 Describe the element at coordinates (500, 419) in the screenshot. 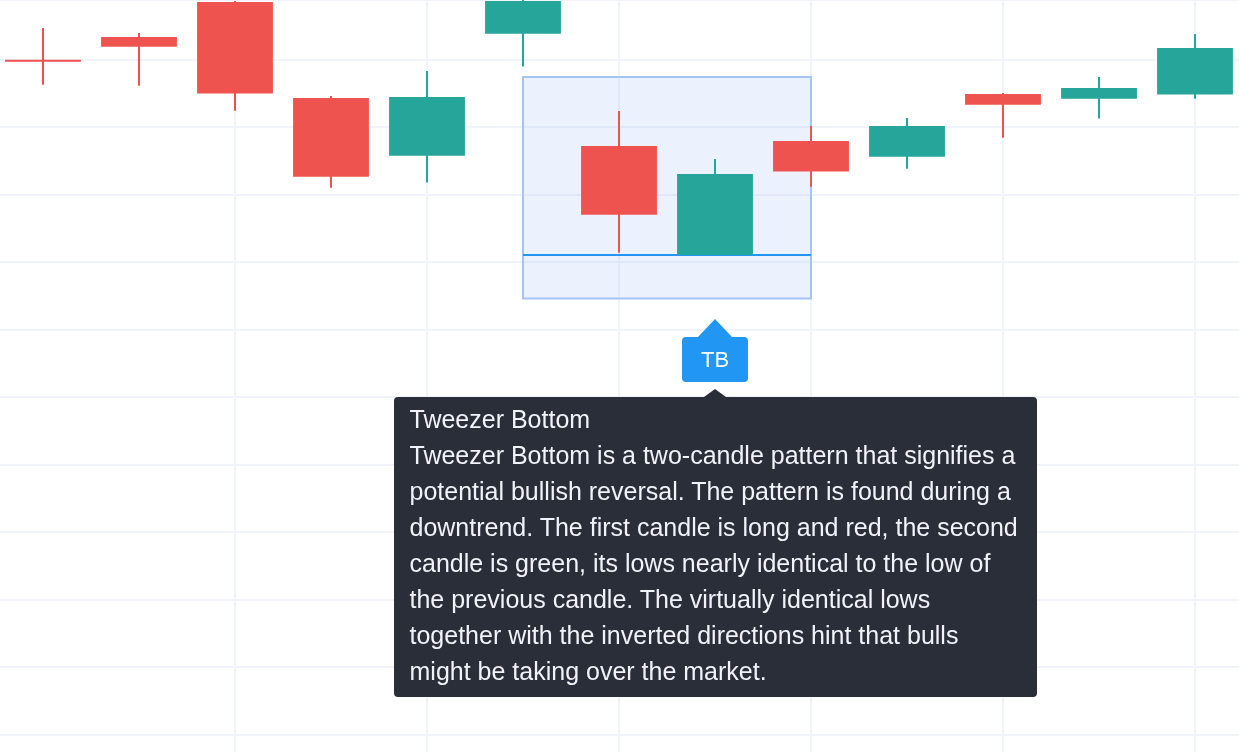

I see `text: Tweezer Bottom` at that location.